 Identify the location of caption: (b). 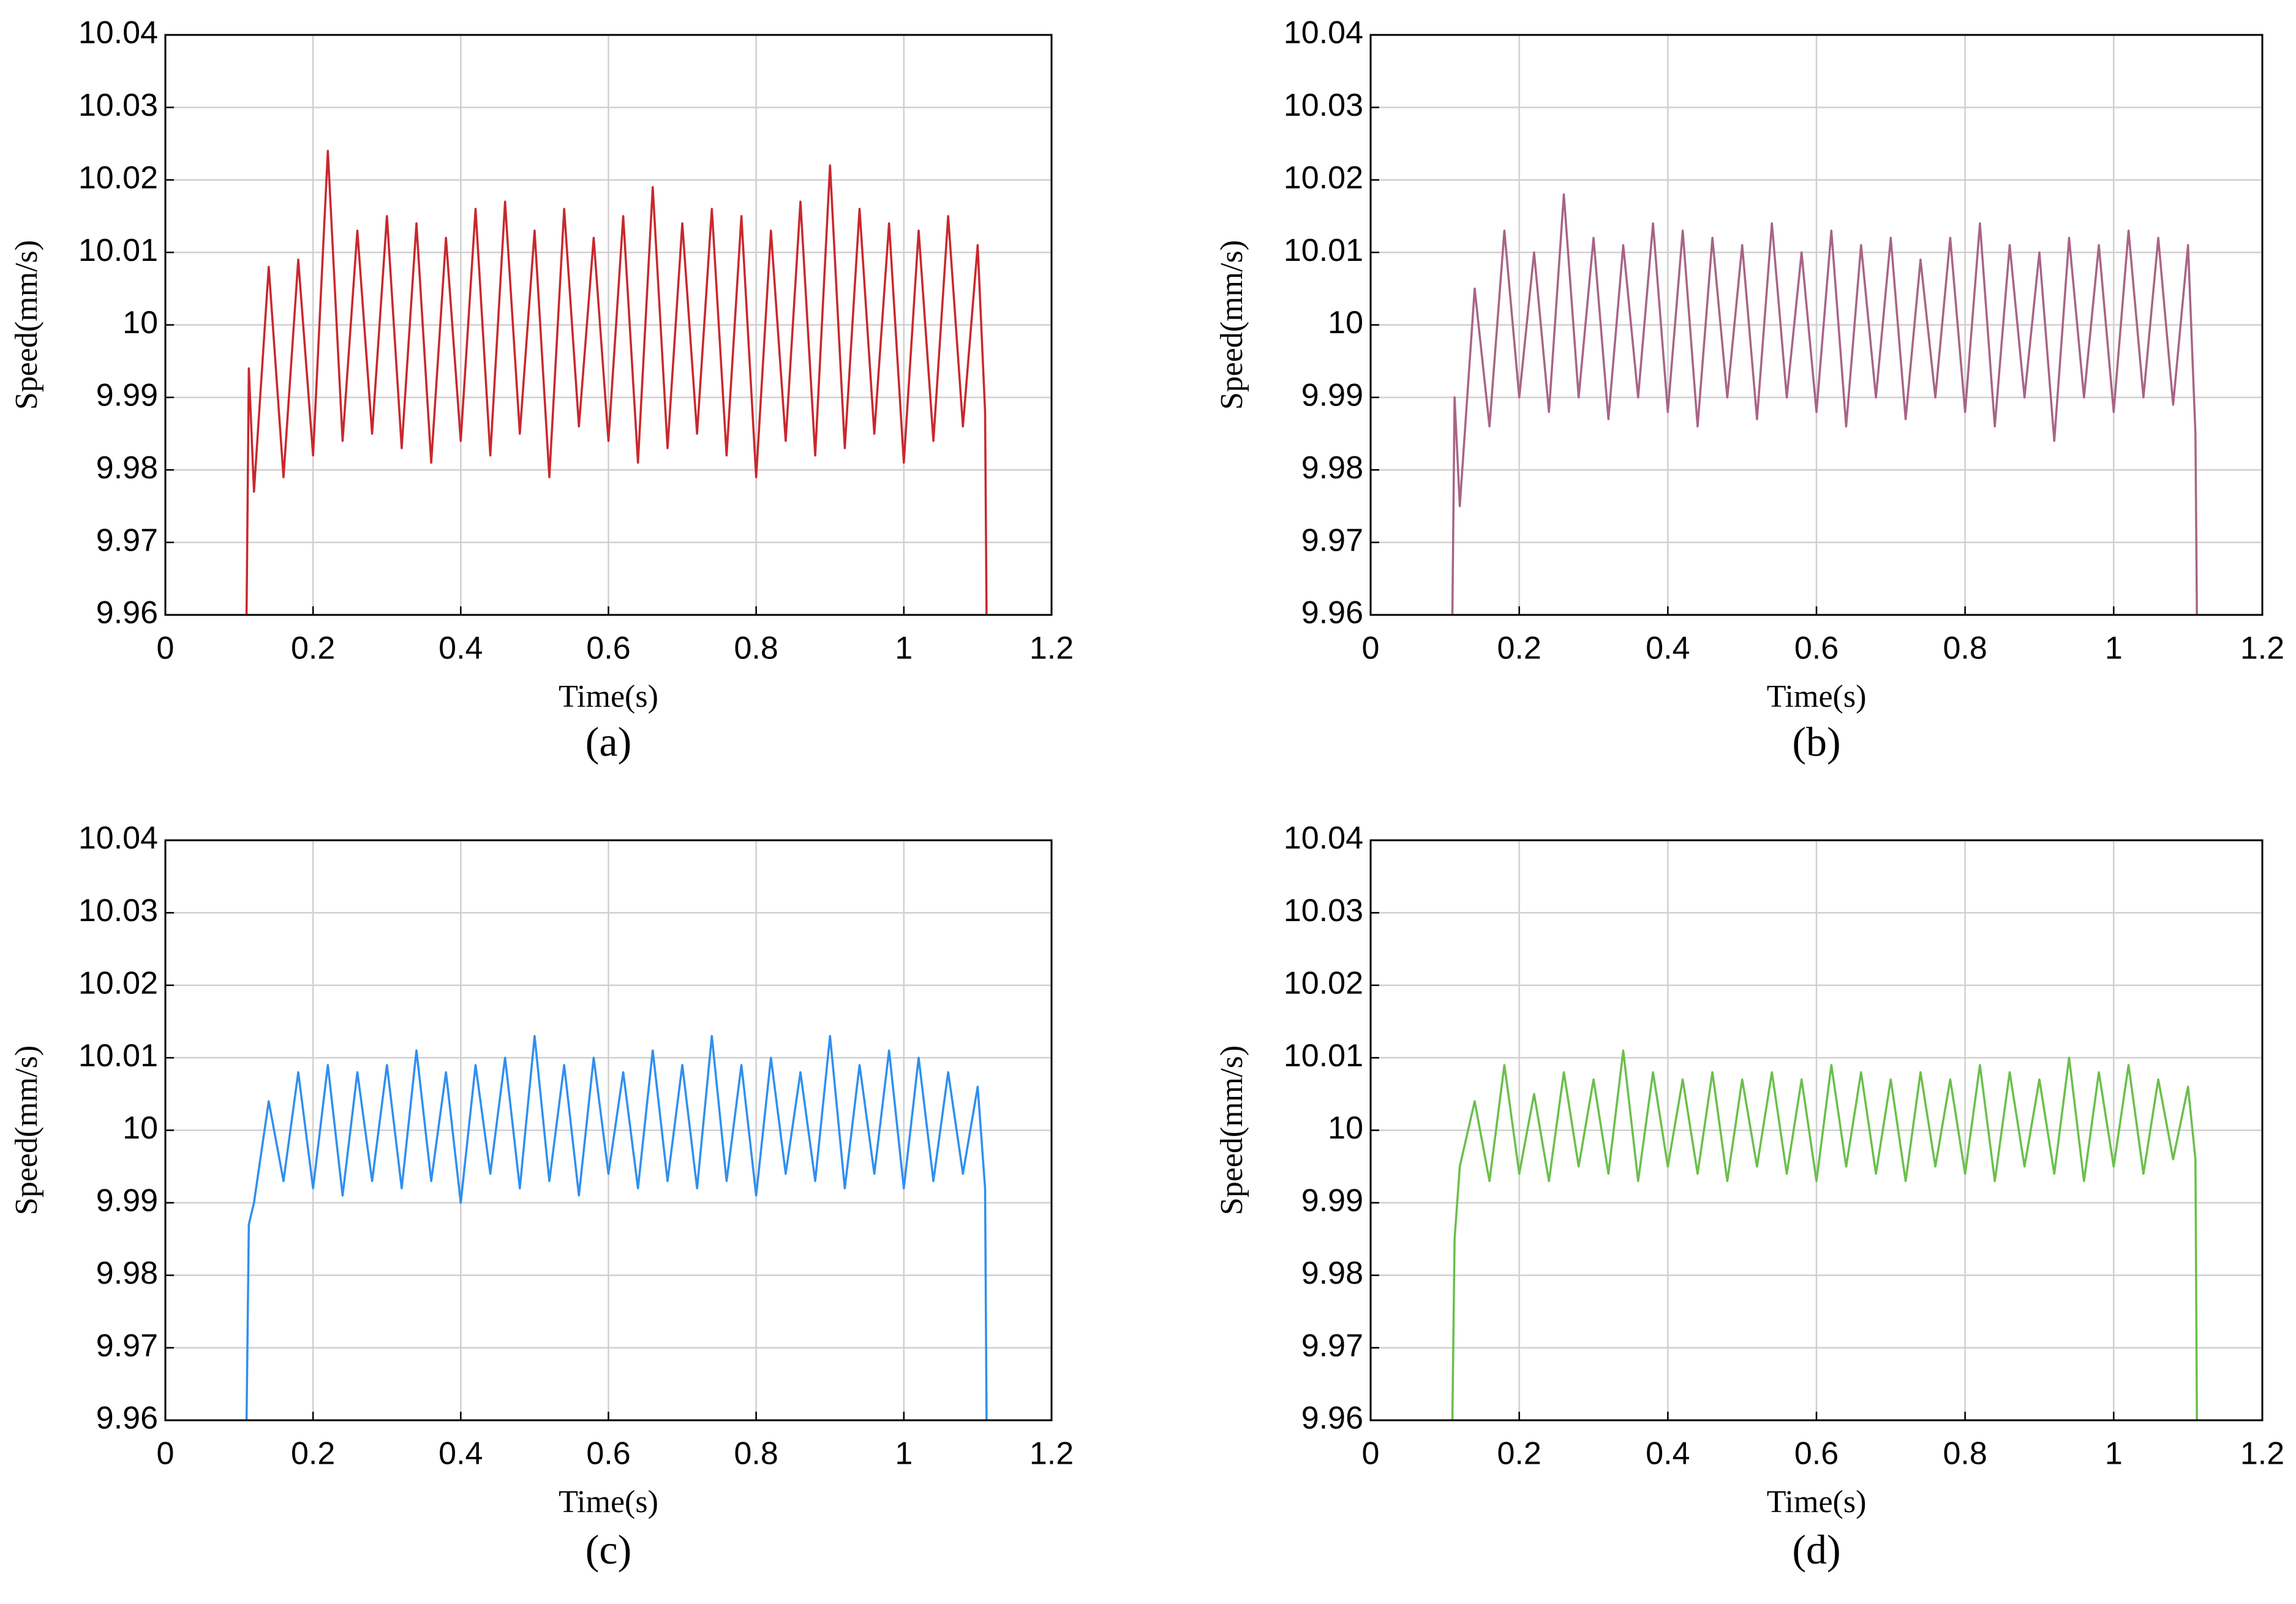
(1816, 741).